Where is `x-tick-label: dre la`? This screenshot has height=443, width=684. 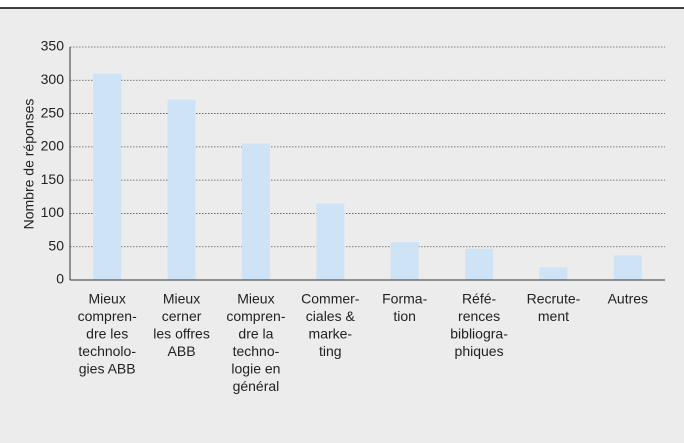 x-tick-label: dre la is located at coordinates (255, 334).